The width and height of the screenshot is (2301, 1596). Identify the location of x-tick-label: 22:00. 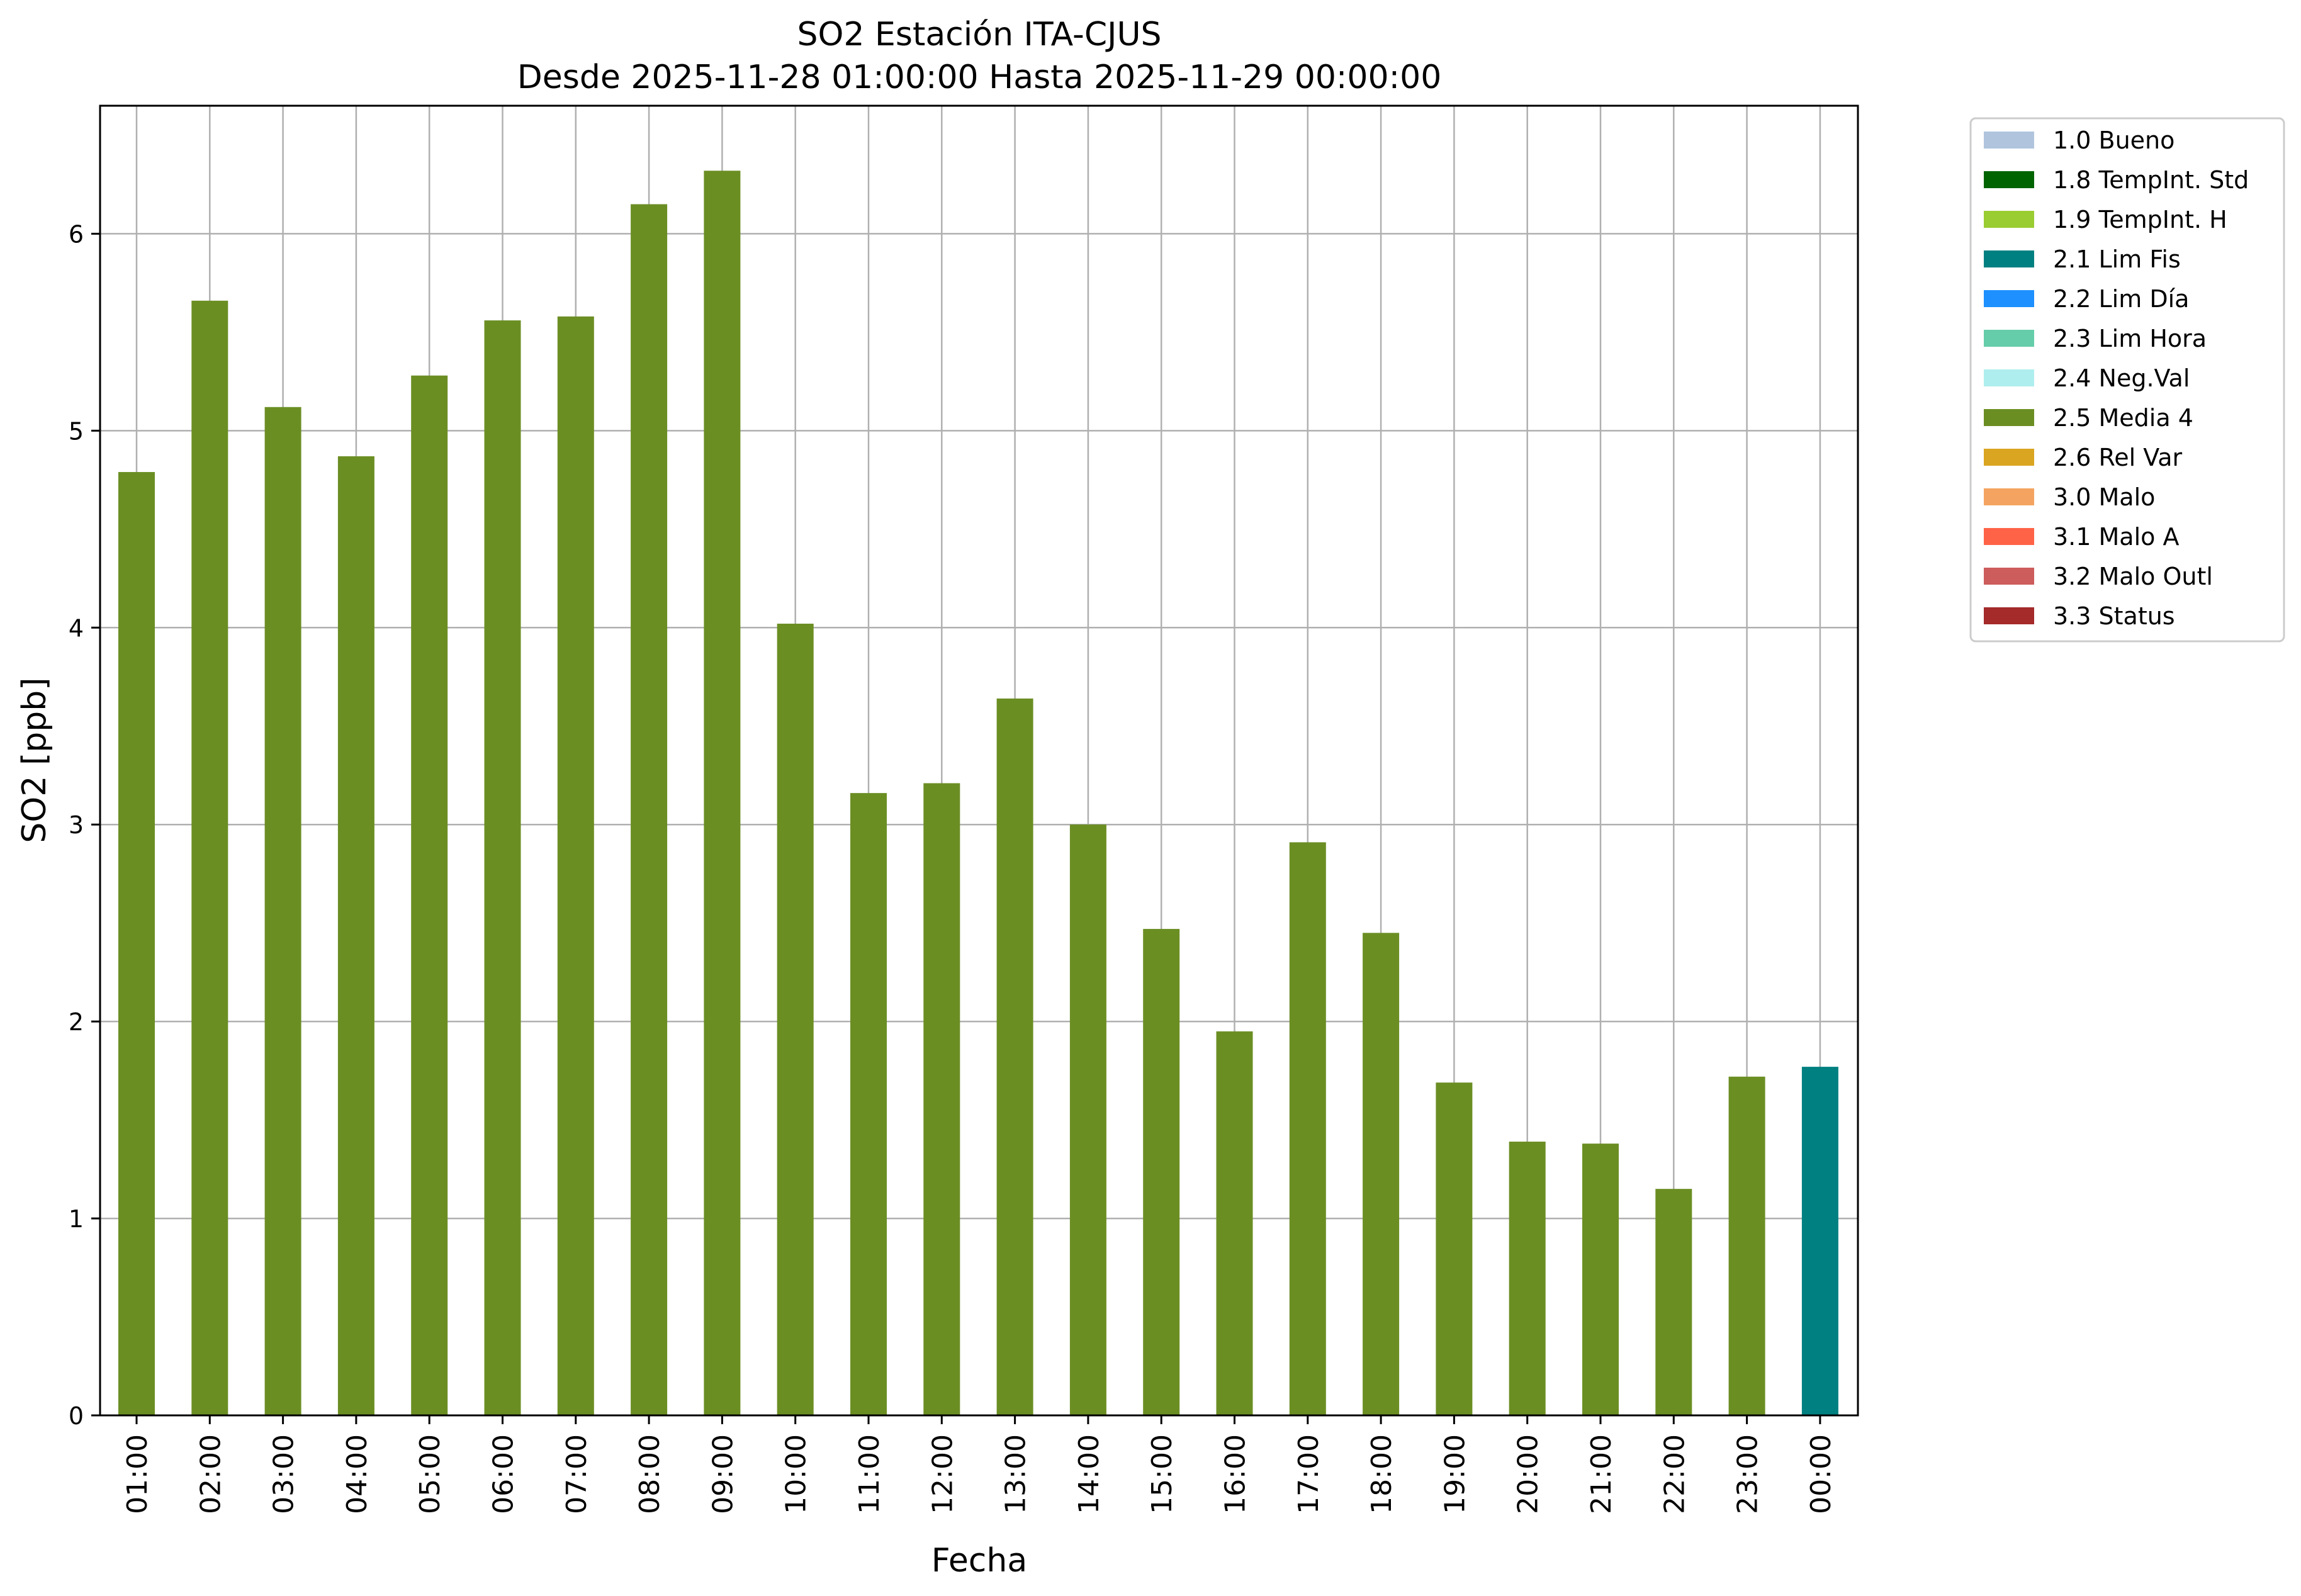
(1675, 1474).